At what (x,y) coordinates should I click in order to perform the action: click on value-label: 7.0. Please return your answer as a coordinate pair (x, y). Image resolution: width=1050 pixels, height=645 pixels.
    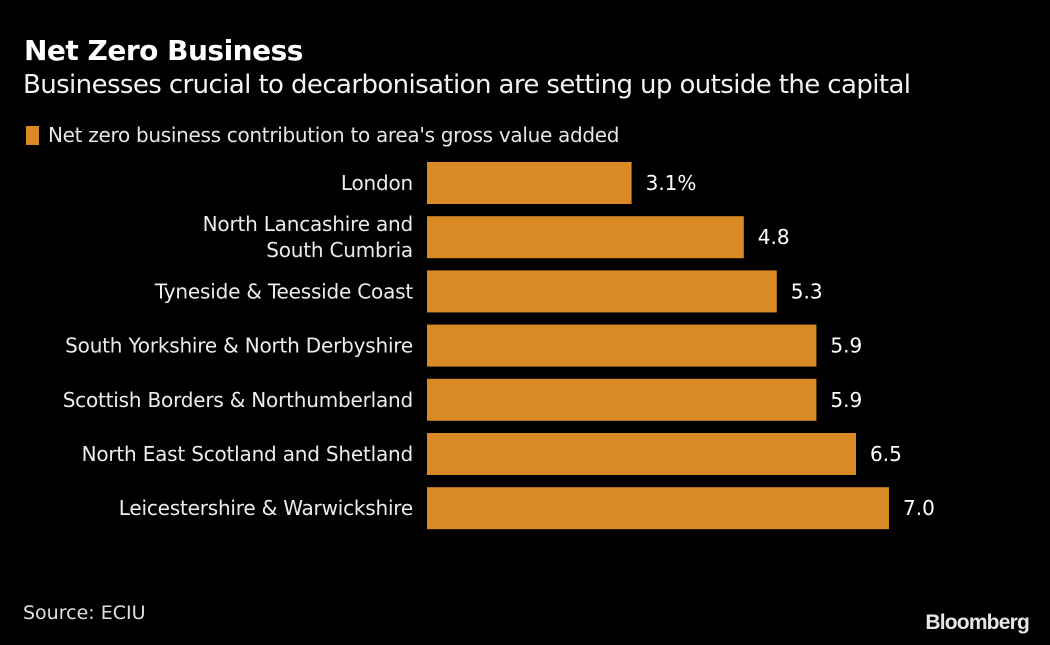
    Looking at the image, I should click on (919, 508).